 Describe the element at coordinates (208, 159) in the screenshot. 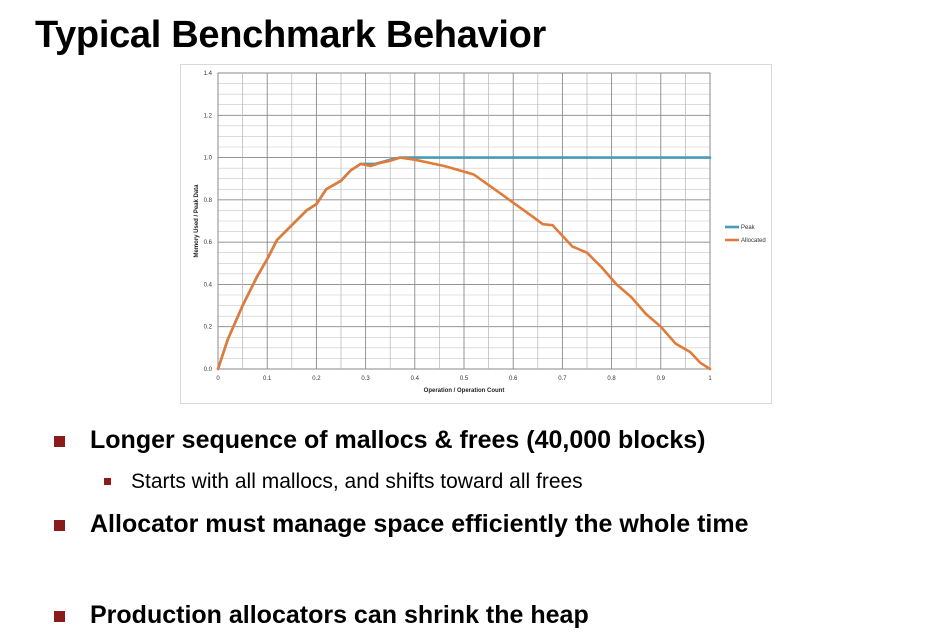

I see `y-tick-label: 1.0` at that location.